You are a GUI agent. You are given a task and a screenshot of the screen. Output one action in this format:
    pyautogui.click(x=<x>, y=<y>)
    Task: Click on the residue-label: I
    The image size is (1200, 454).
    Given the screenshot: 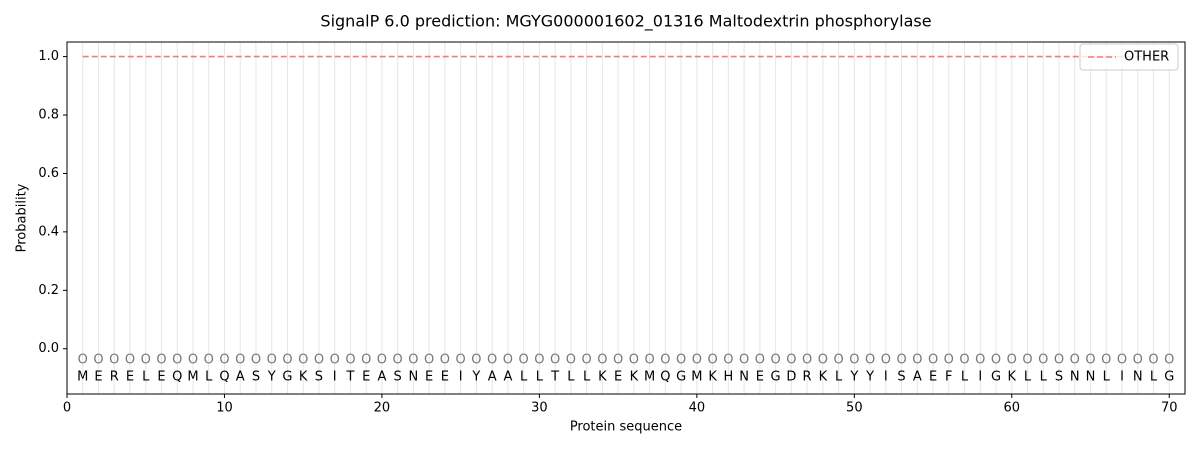 What is the action you would take?
    pyautogui.click(x=335, y=377)
    